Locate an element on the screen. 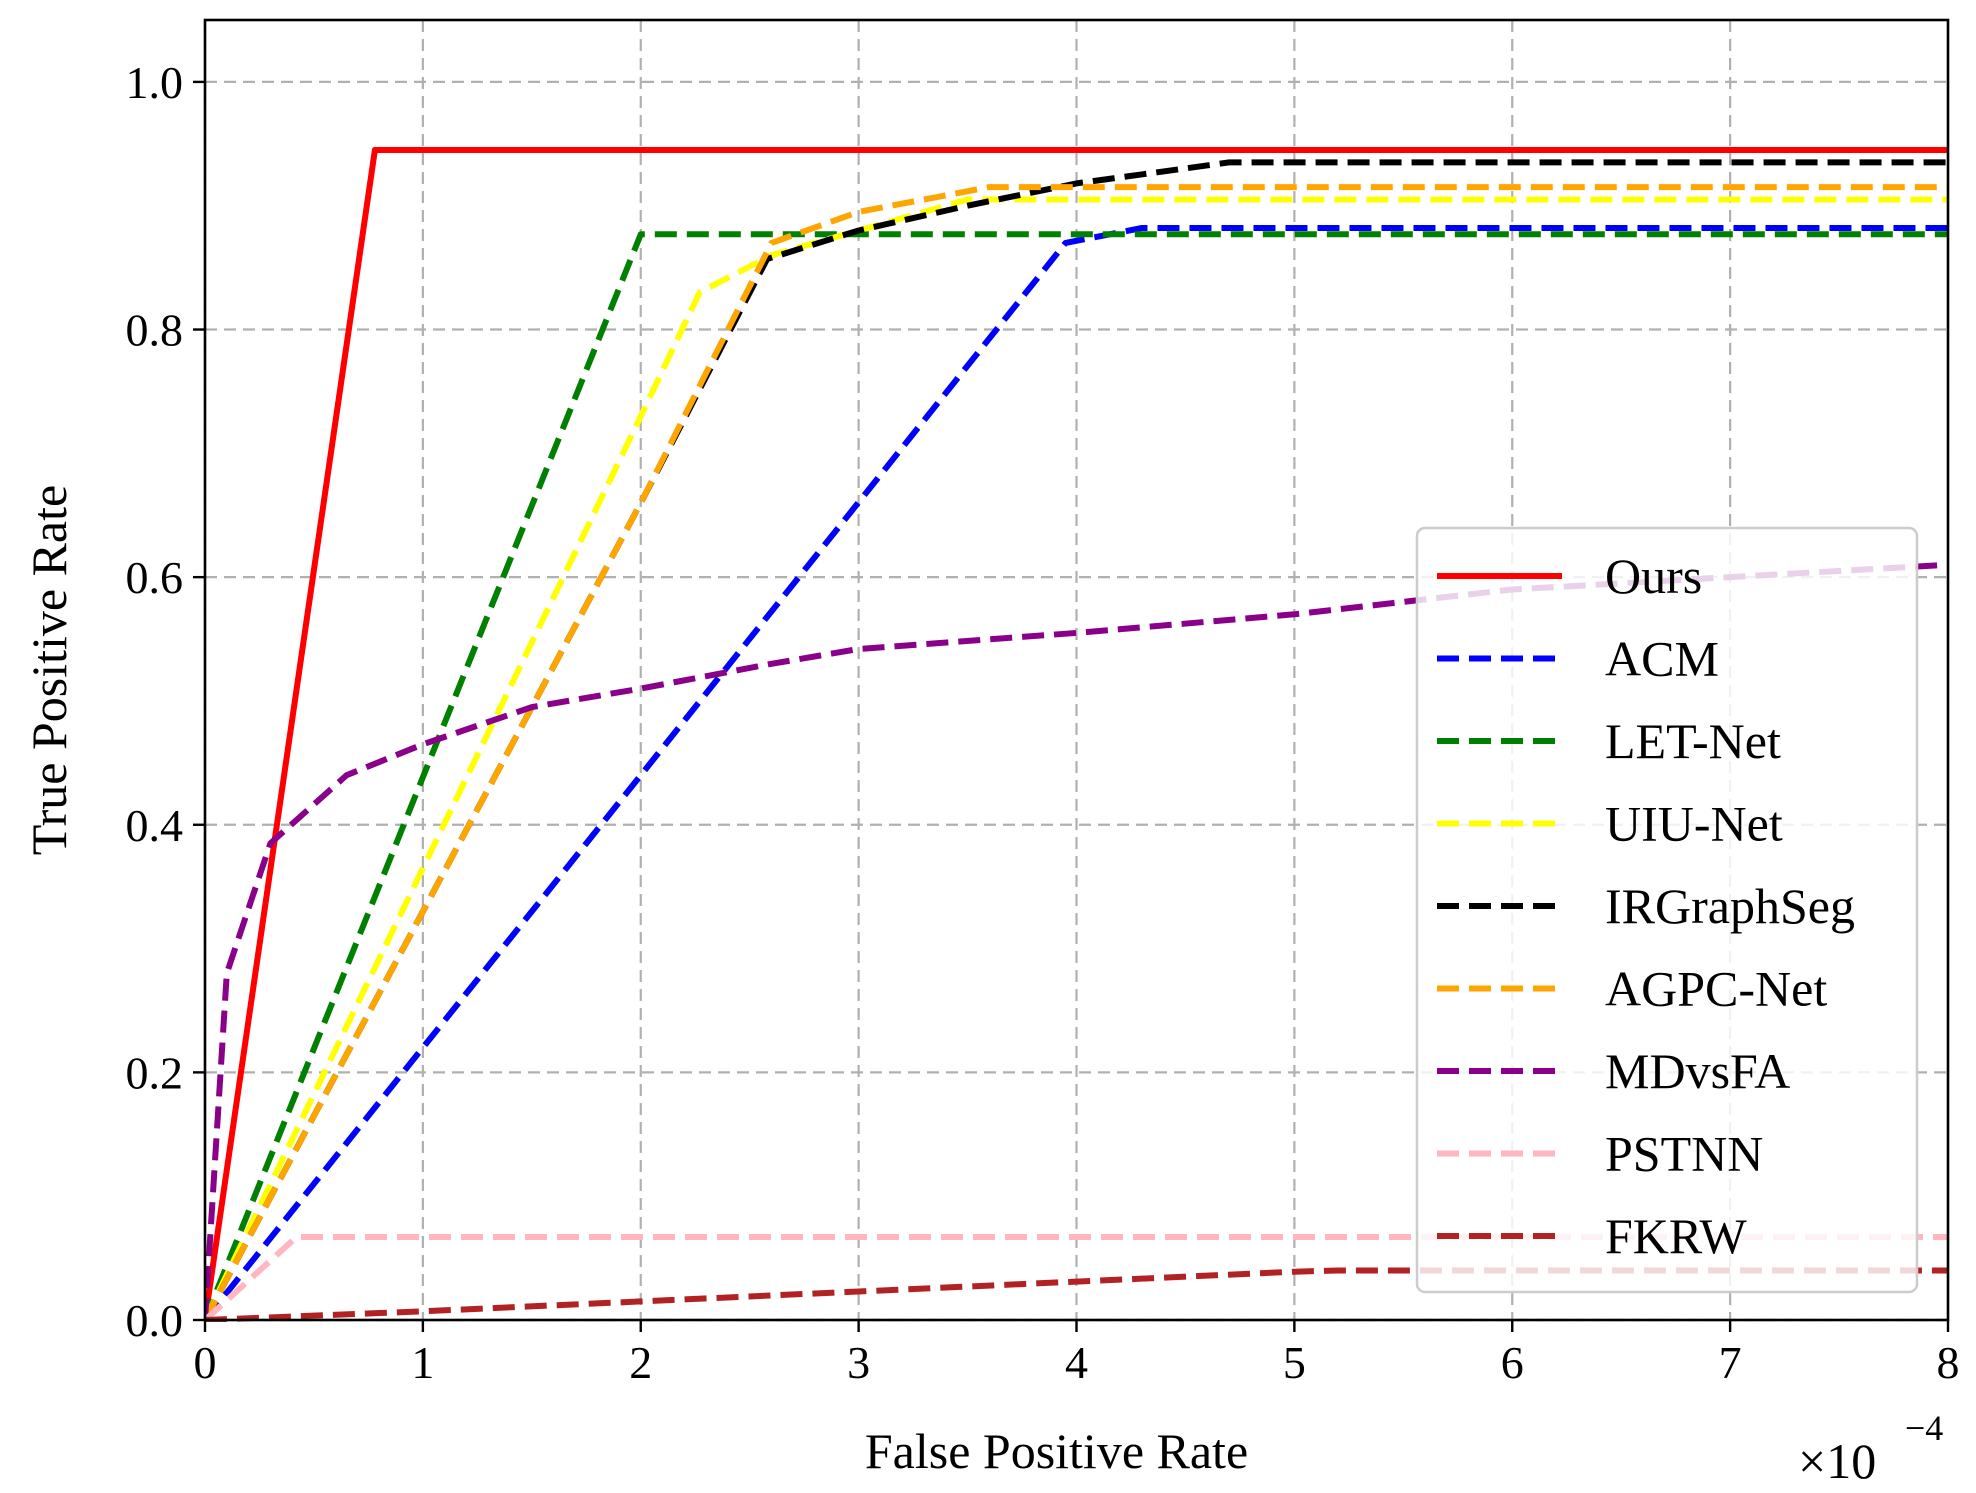 Image resolution: width=1976 pixels, height=1493 pixels. legend-label-fkrw: FKRW is located at coordinates (1676, 1236).